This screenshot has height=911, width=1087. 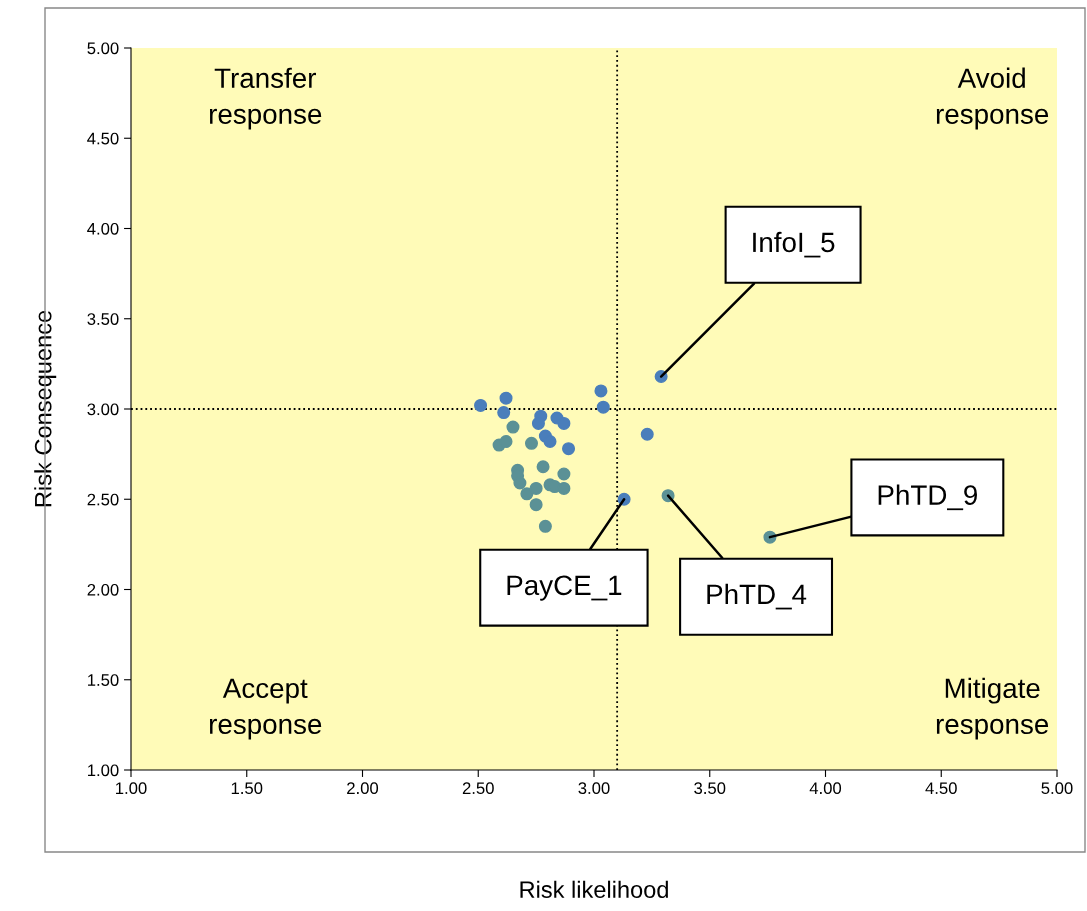 What do you see at coordinates (103, 499) in the screenshot?
I see `y-tick-label: 2.50` at bounding box center [103, 499].